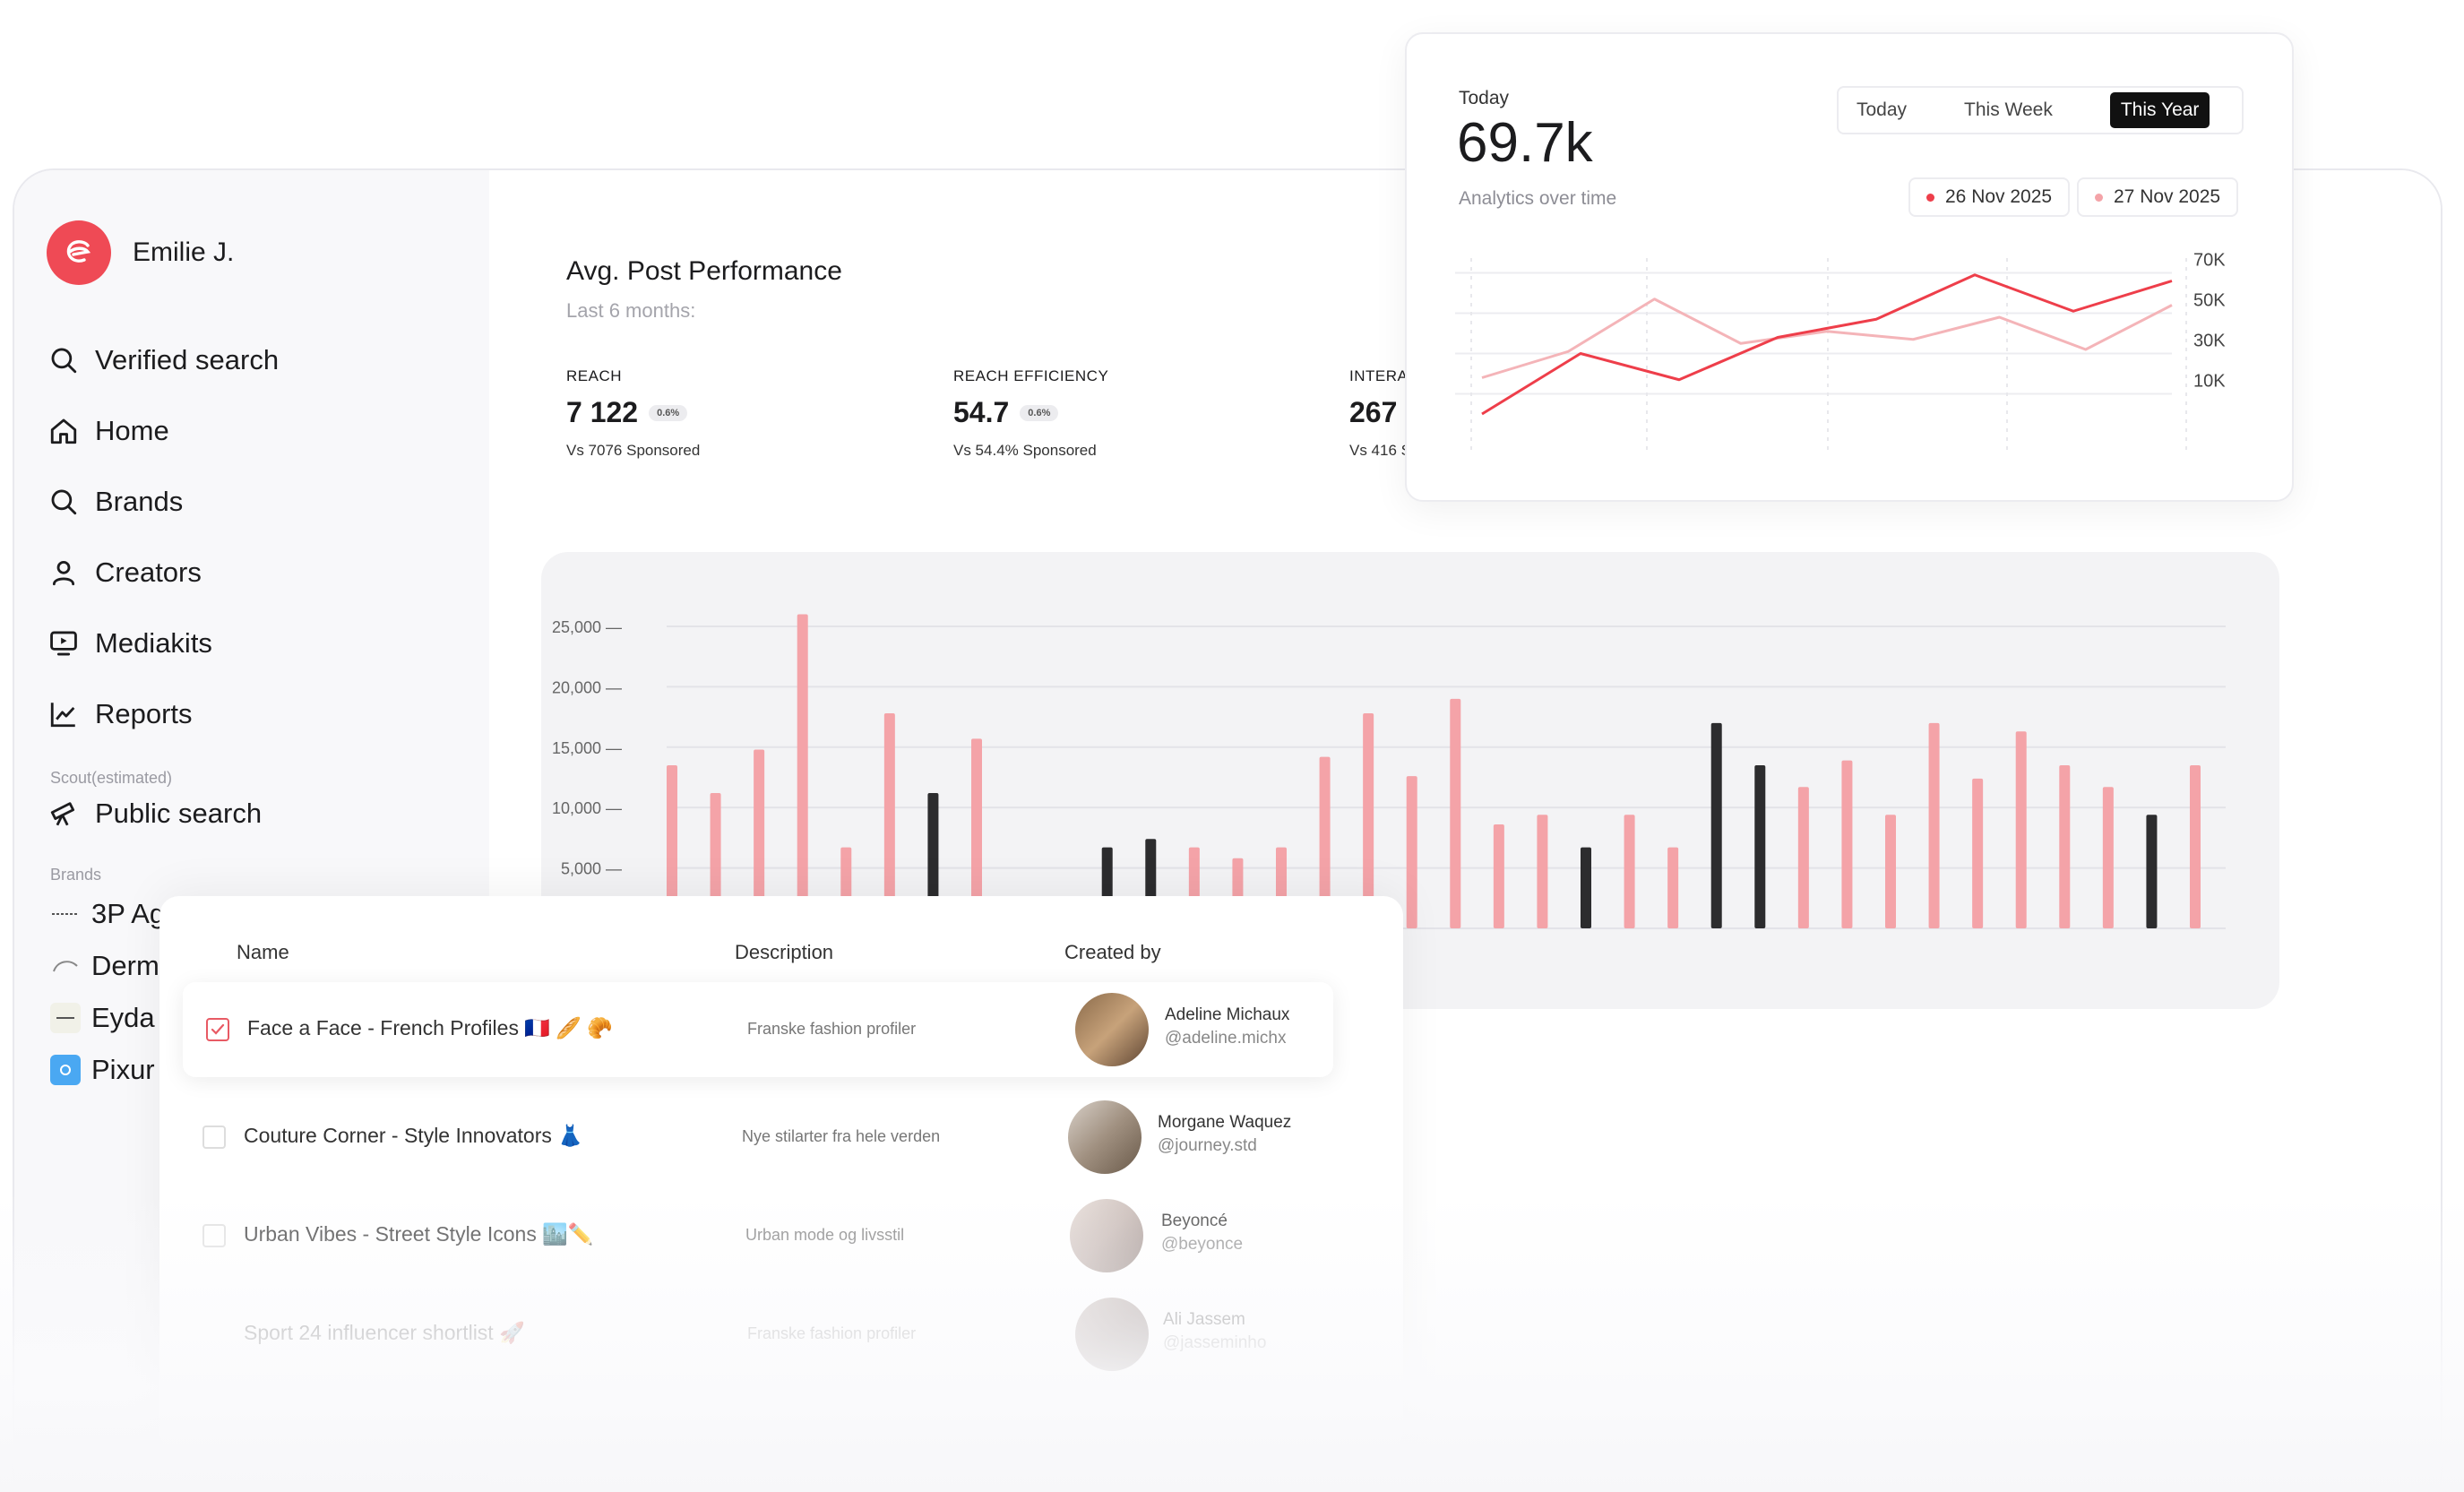 The height and width of the screenshot is (1492, 2464). Describe the element at coordinates (413, 1135) in the screenshot. I see `row-name: Couture Corner - Style Innovators 👗` at that location.